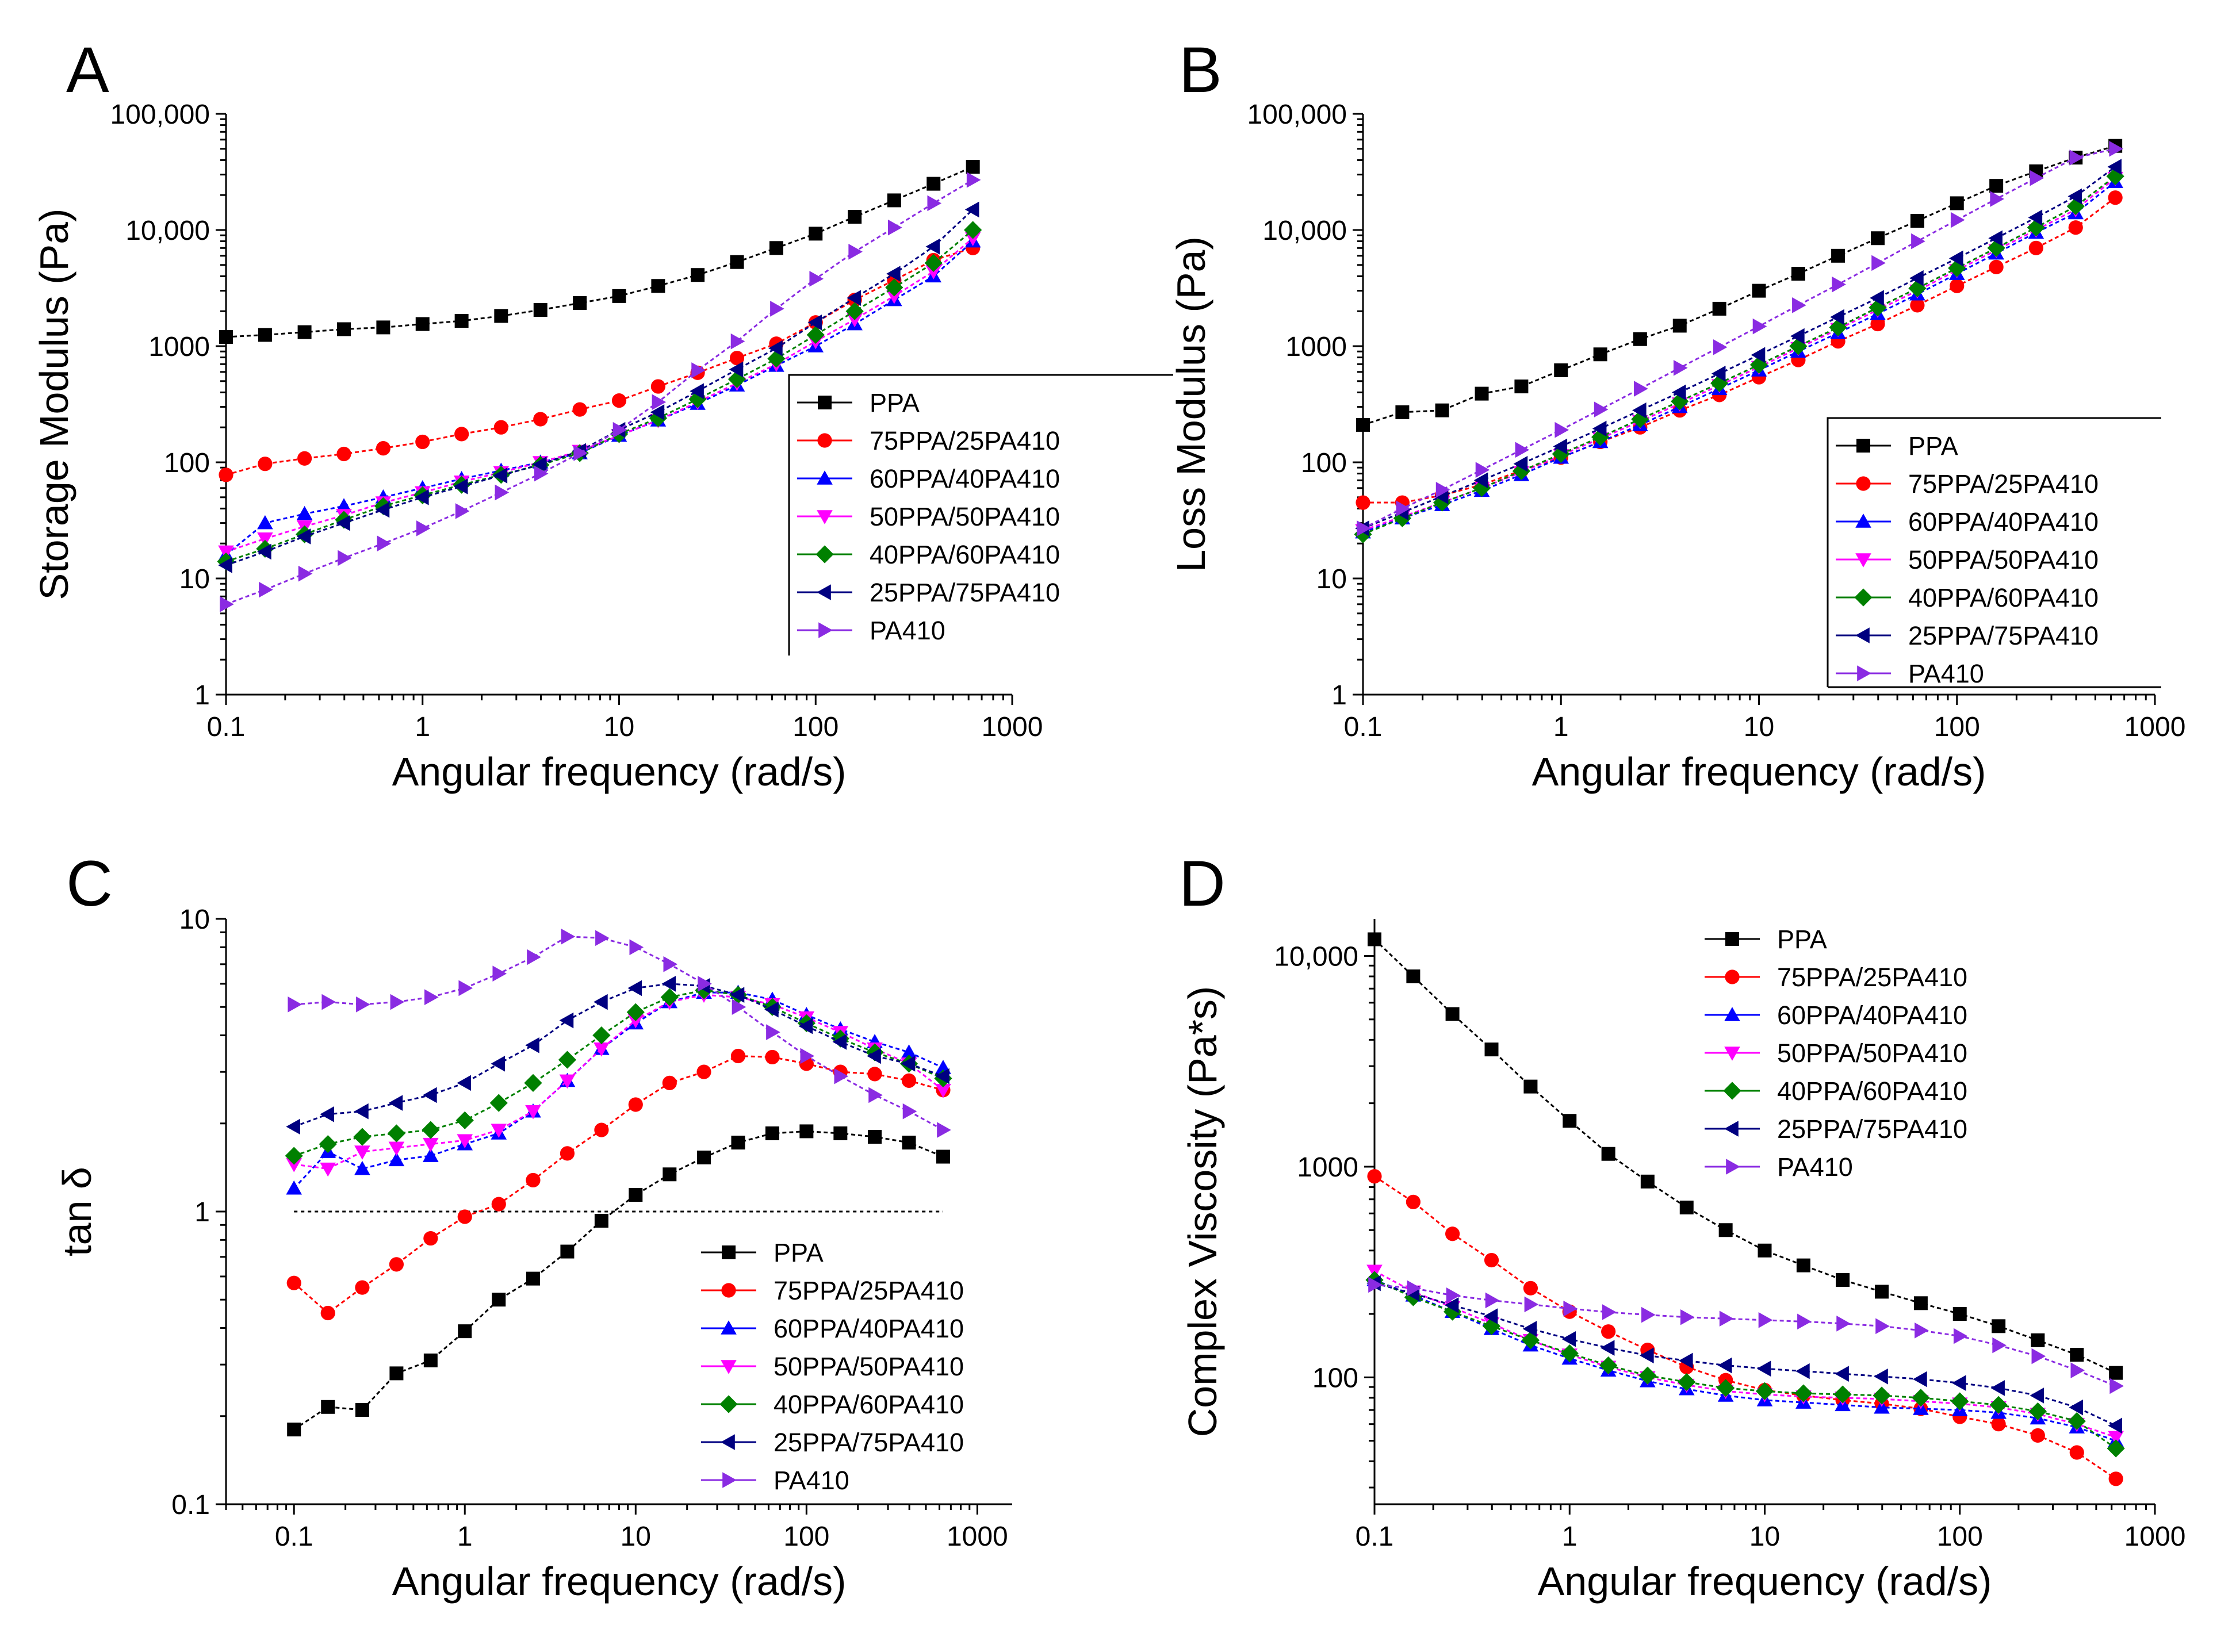  What do you see at coordinates (344, 505) in the screenshot?
I see `panel-a-point-60ppa-40pa410` at bounding box center [344, 505].